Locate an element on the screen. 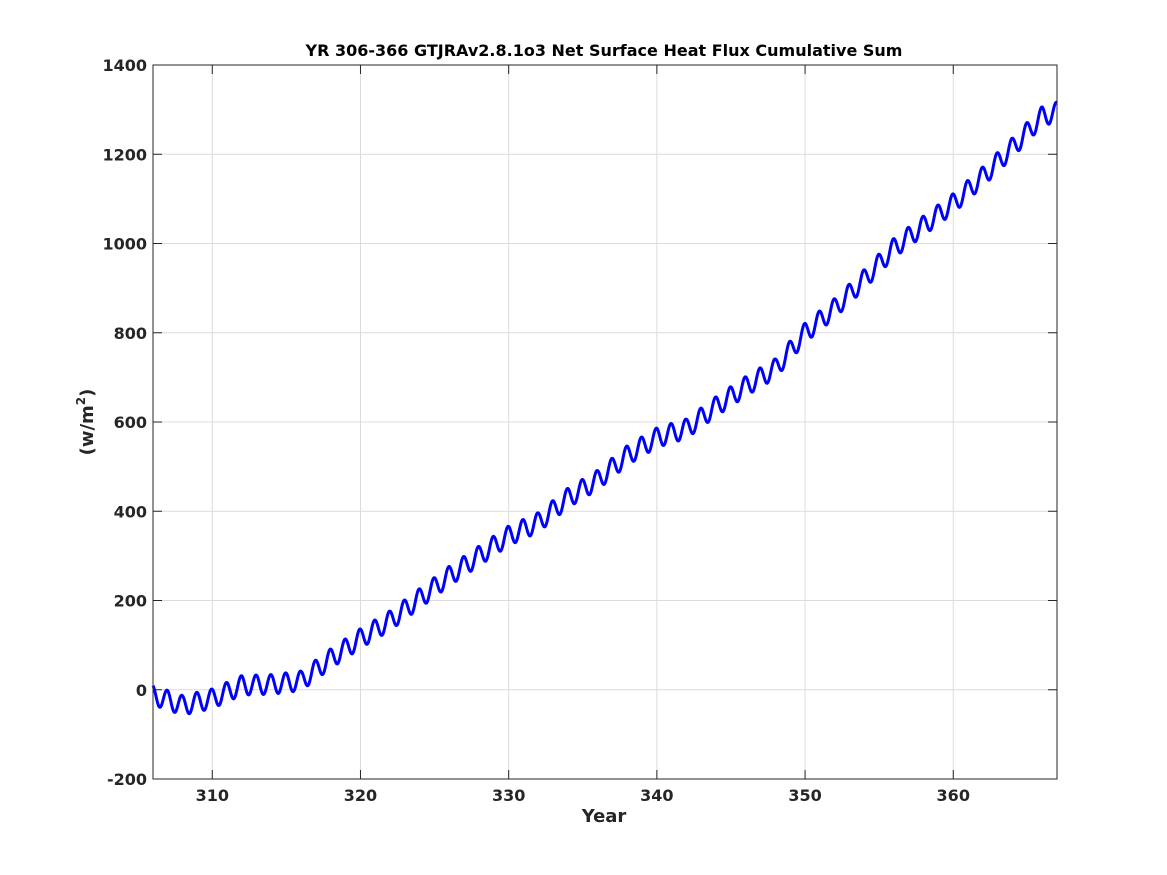  x-tick-label: 320 is located at coordinates (360, 795).